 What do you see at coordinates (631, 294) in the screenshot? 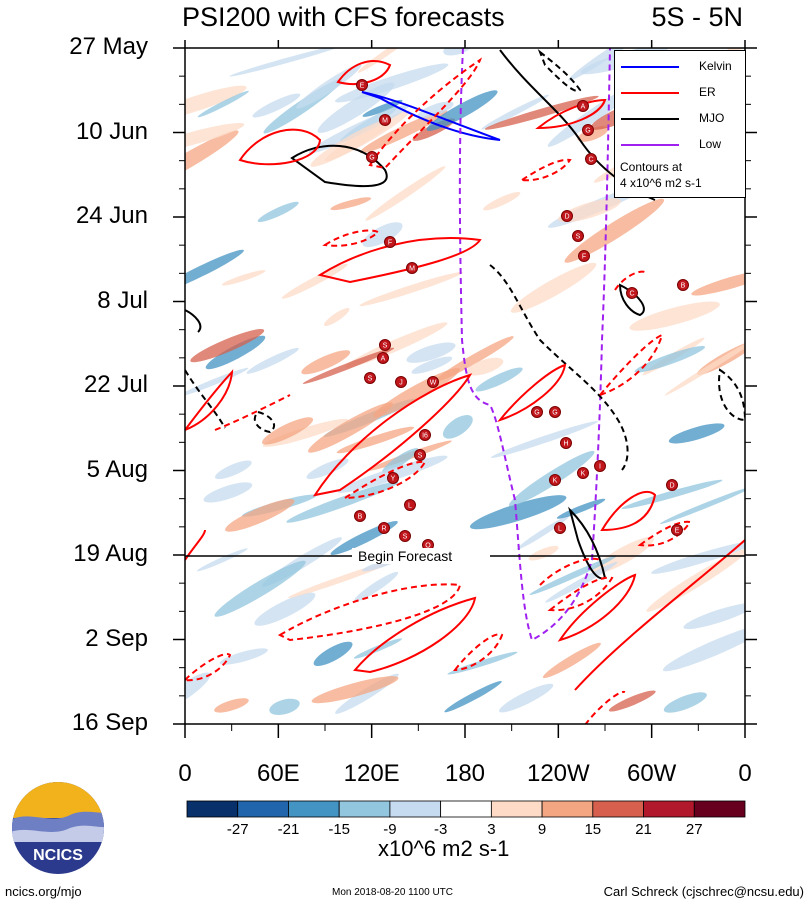
I see `storm-letter: C` at bounding box center [631, 294].